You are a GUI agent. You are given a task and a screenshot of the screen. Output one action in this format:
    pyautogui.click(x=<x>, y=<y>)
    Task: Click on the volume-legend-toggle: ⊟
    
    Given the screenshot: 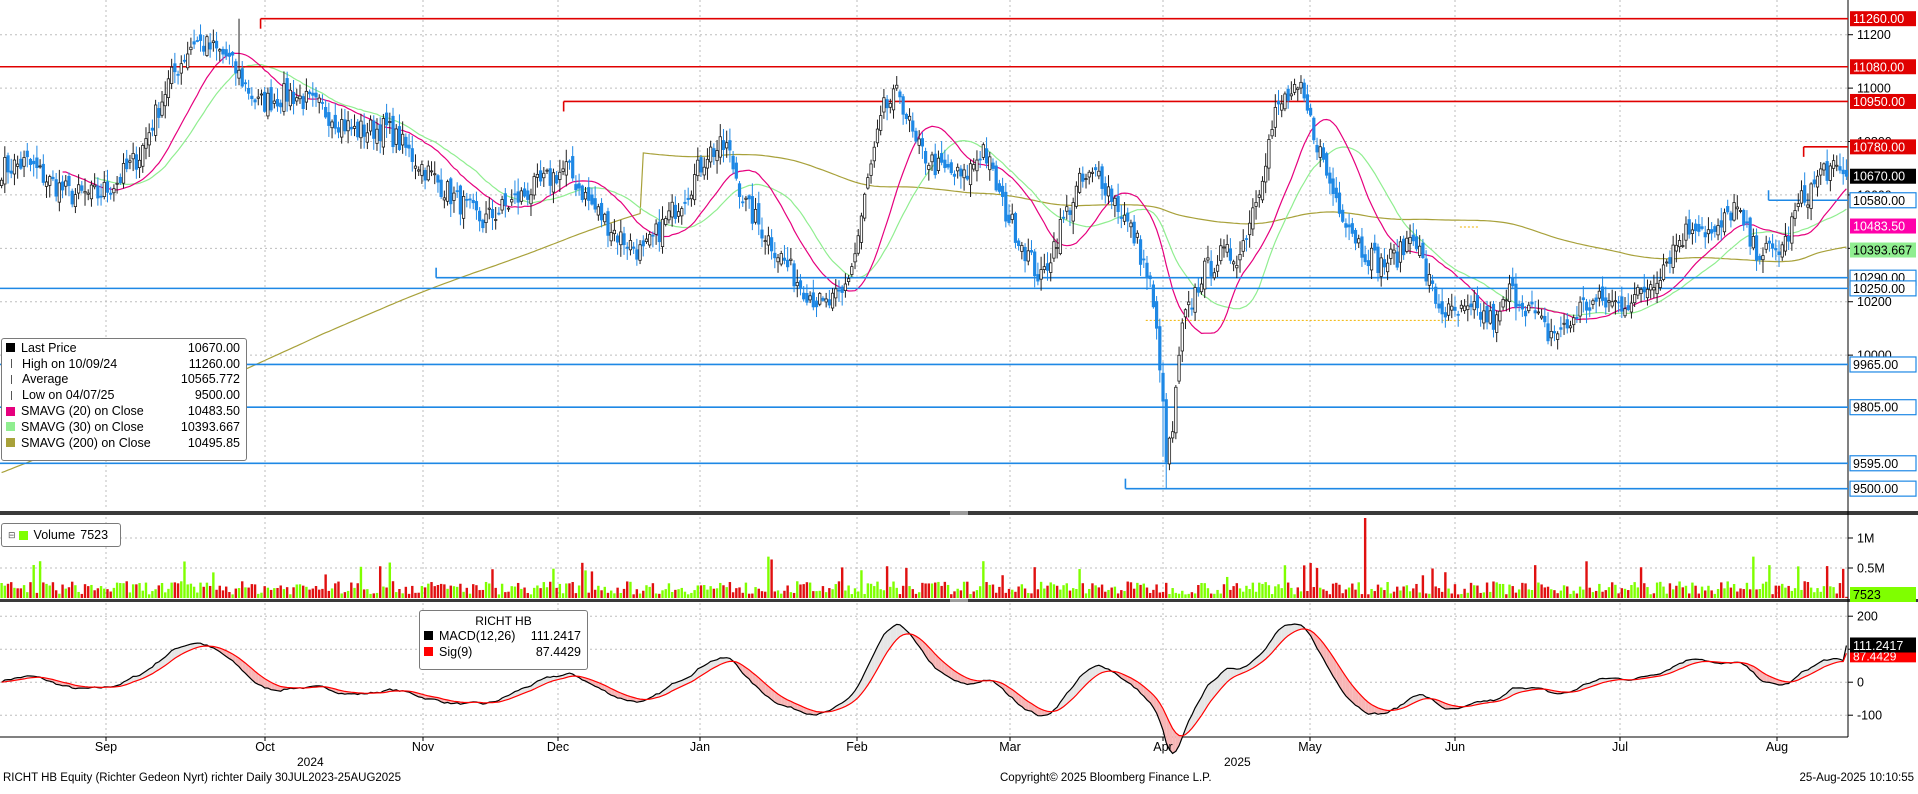 What is the action you would take?
    pyautogui.click(x=12, y=535)
    